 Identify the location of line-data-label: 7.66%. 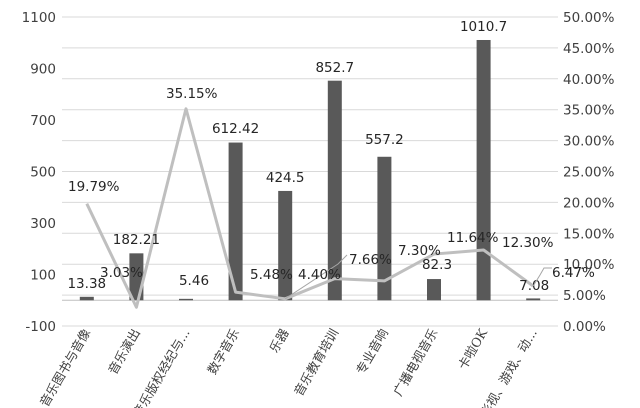
(370, 260).